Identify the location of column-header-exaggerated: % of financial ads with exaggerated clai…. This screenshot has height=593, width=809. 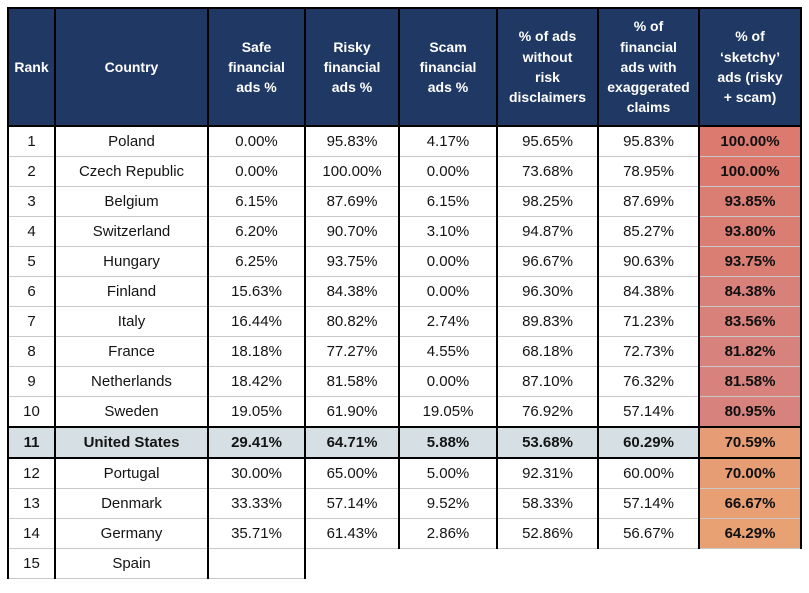
(648, 67).